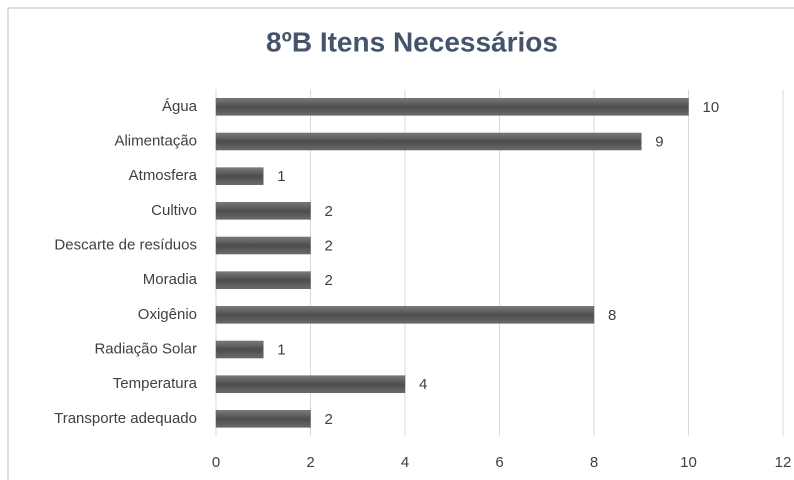 The image size is (794, 480). What do you see at coordinates (180, 106) in the screenshot?
I see `y-tick-label: Água` at bounding box center [180, 106].